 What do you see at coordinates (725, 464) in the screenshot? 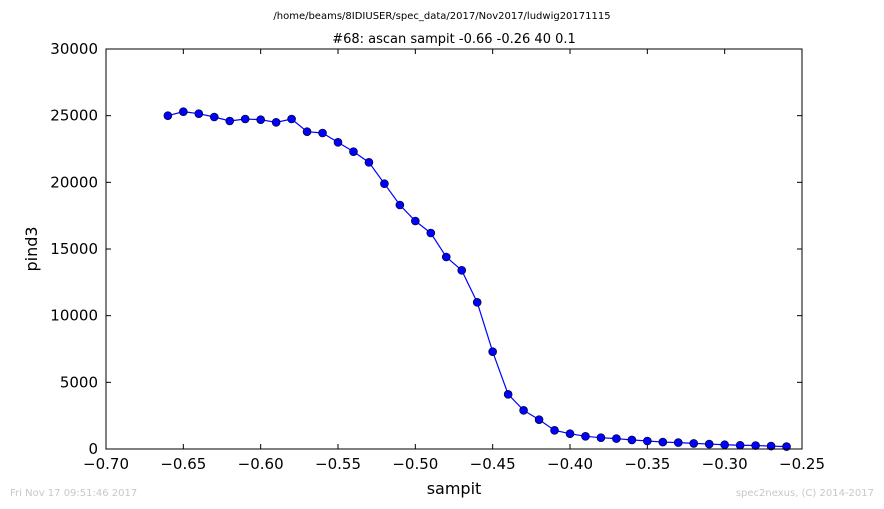
I see `x-tick-label: −0.30` at bounding box center [725, 464].